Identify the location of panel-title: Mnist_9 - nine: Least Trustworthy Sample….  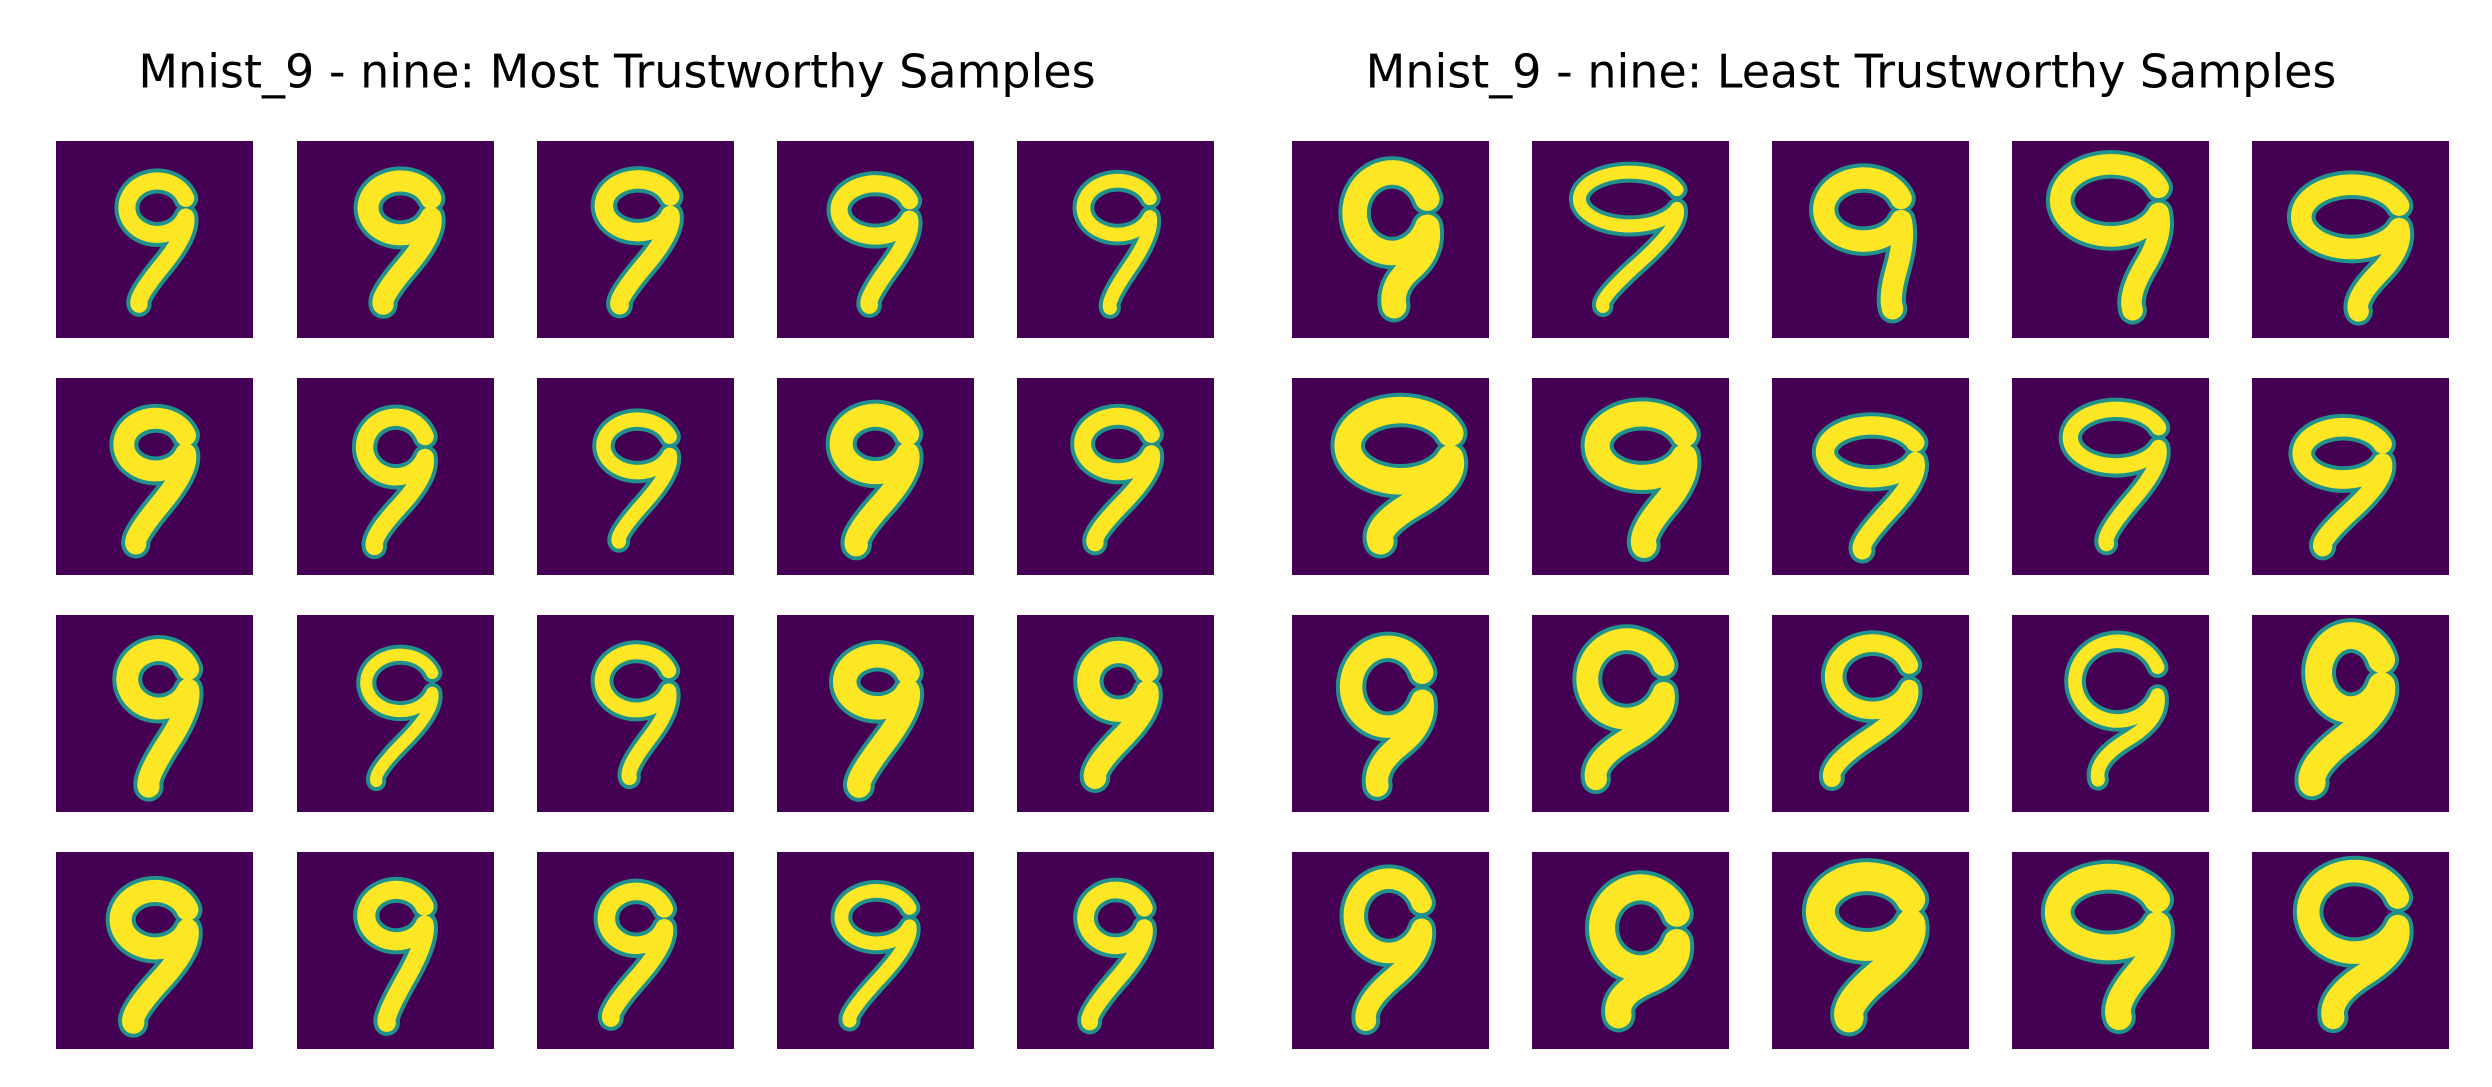
(1851, 72).